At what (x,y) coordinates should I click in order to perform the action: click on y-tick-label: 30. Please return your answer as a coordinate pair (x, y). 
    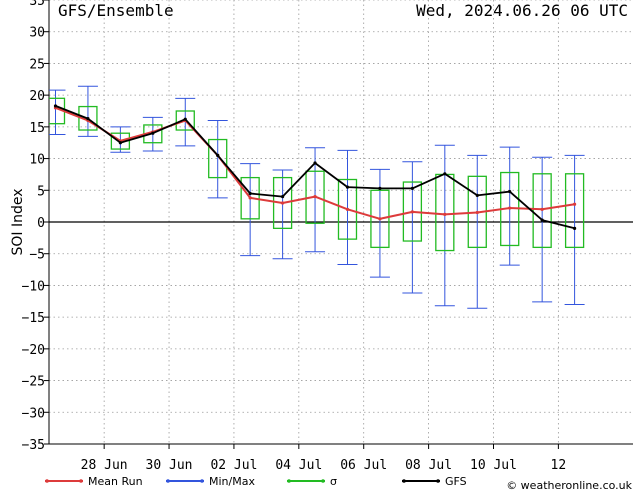
    Looking at the image, I should click on (37, 33).